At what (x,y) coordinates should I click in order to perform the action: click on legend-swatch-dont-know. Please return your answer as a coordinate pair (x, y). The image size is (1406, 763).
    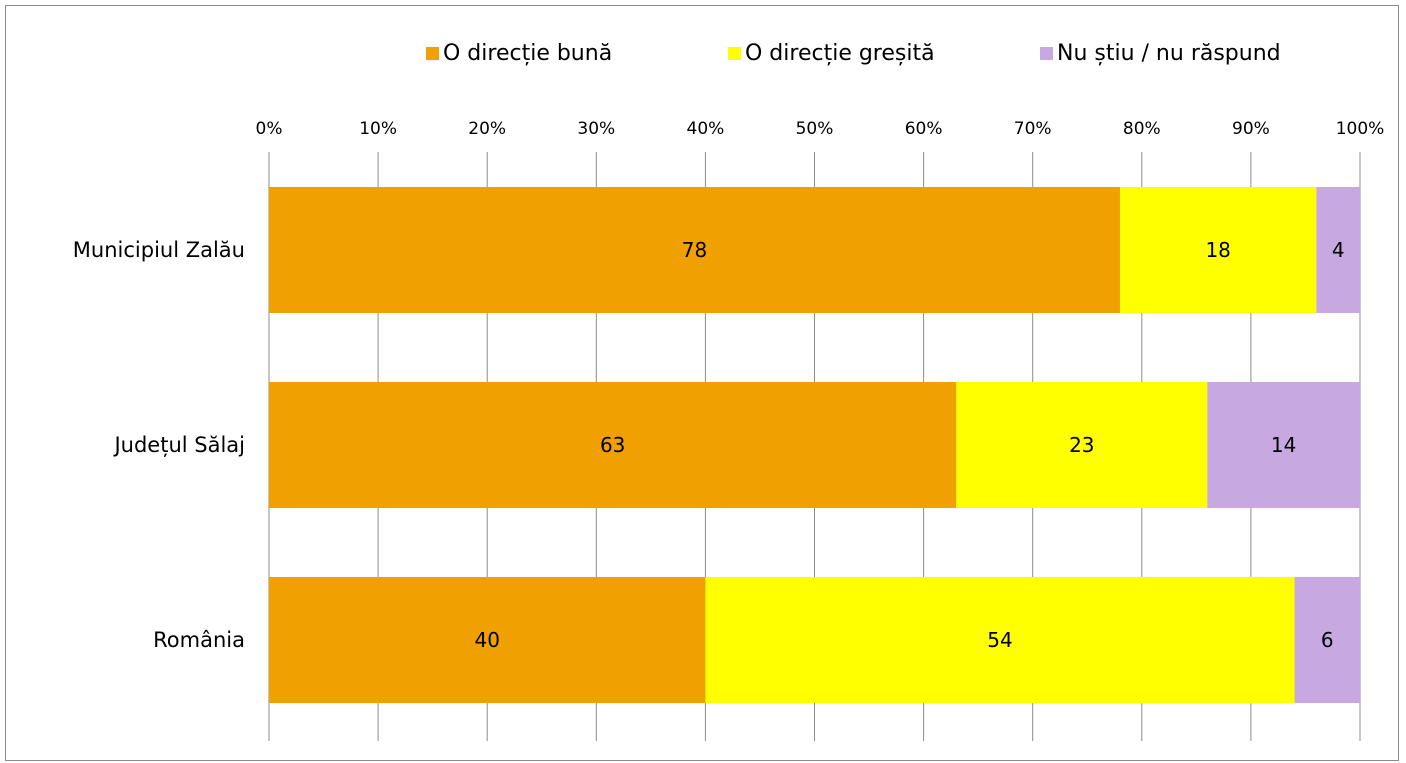
    Looking at the image, I should click on (1046, 53).